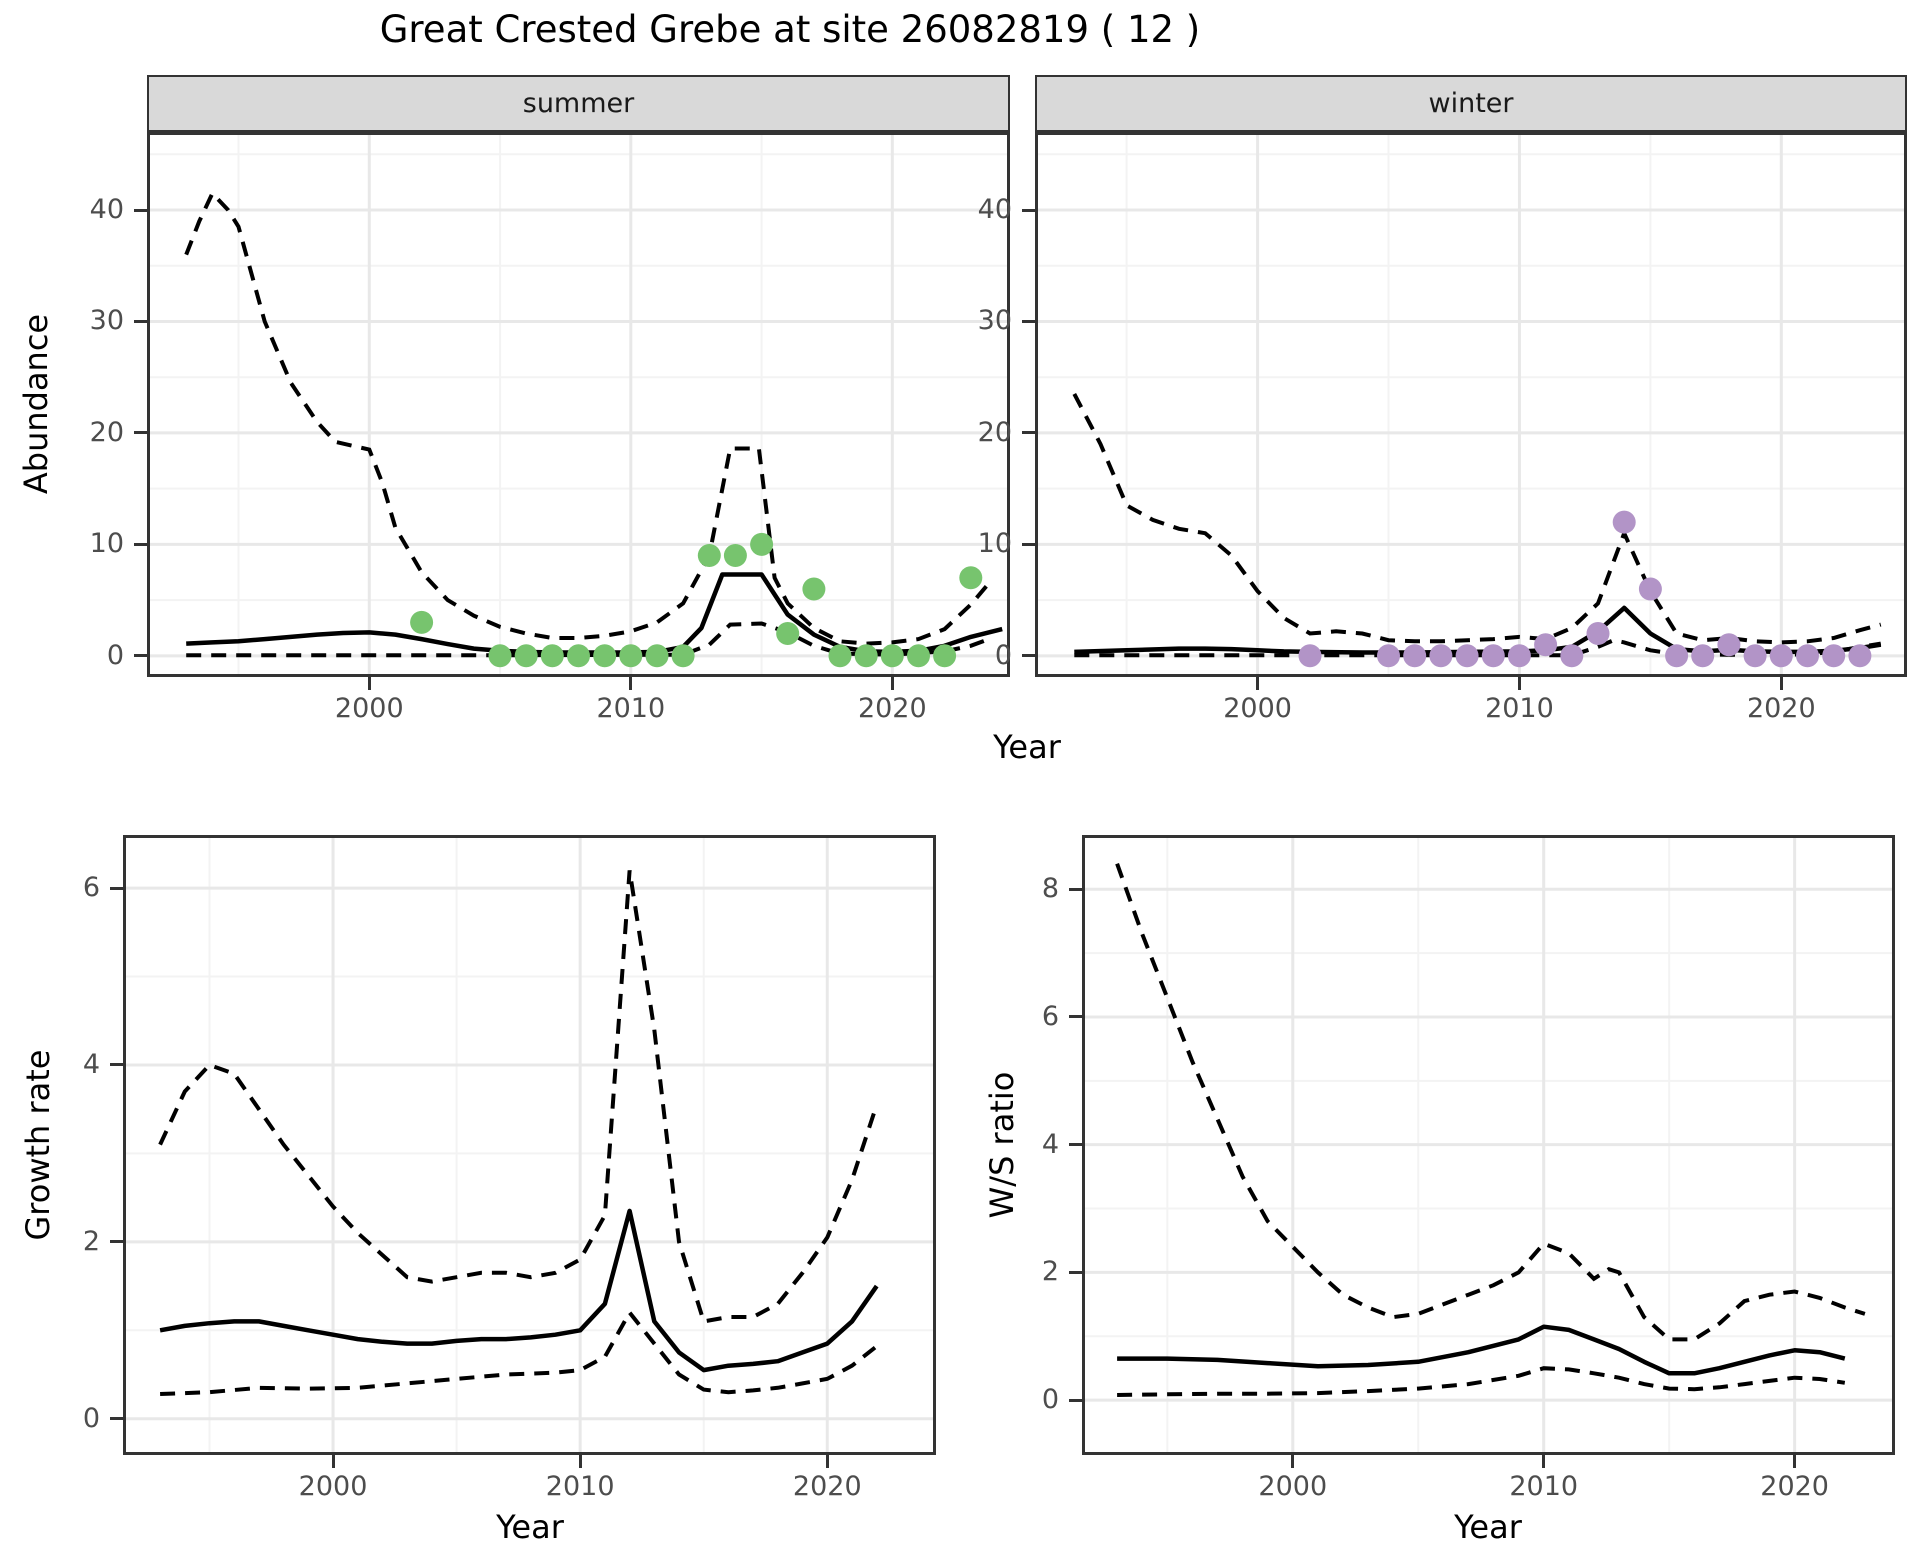  I want to click on facet-strip-label: summer, so click(578, 103).